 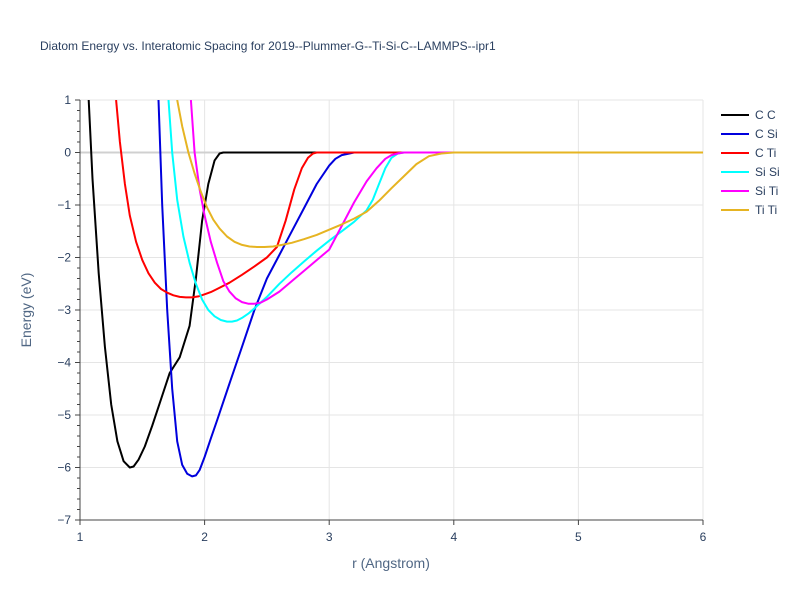 What do you see at coordinates (749, 134) in the screenshot?
I see `legend-item-1: C Si` at bounding box center [749, 134].